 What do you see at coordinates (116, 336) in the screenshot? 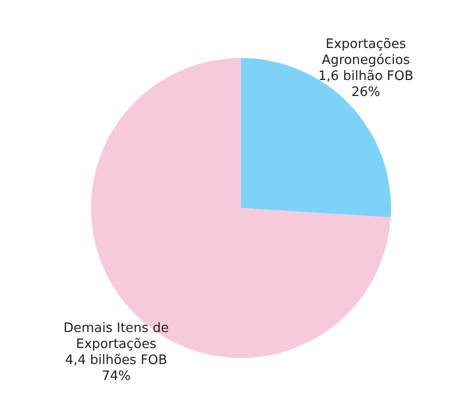
I see `slice-label: Demais Itens de Exportações` at bounding box center [116, 336].